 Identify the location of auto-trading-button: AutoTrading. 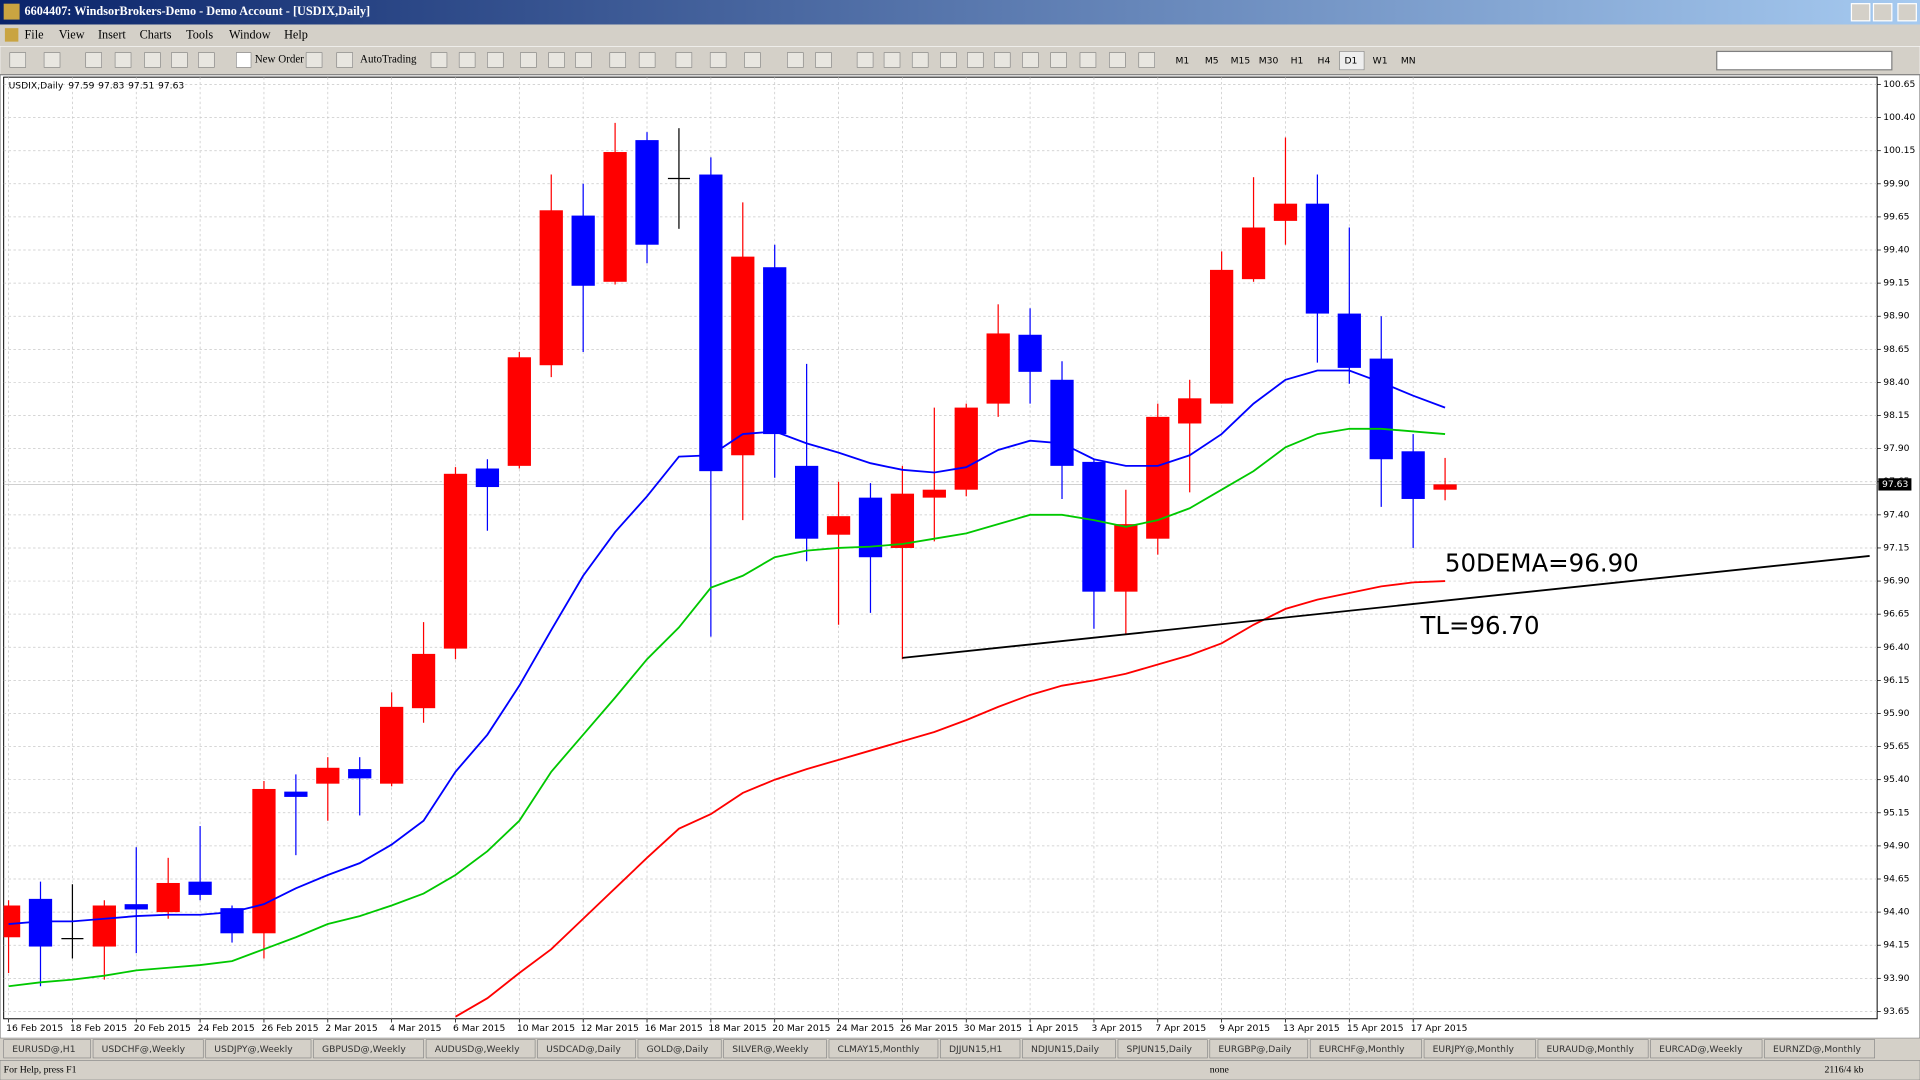
(388, 60).